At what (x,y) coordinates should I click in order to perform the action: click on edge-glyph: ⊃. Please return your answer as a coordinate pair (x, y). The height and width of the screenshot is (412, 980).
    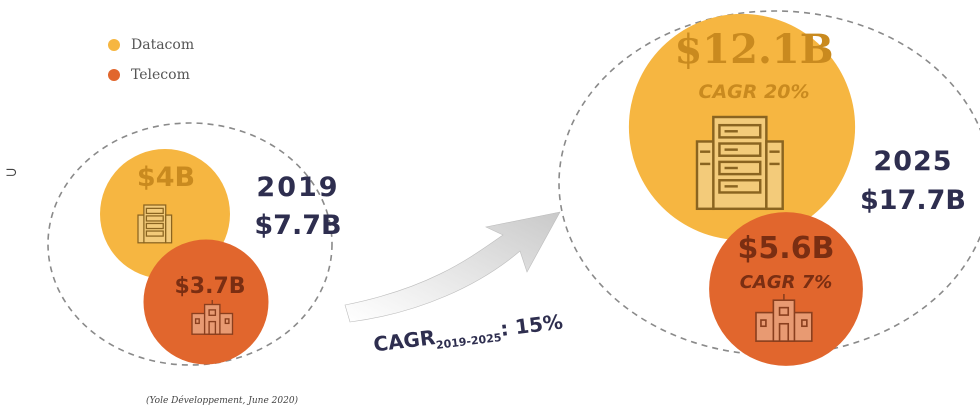
    Looking at the image, I should click on (11, 172).